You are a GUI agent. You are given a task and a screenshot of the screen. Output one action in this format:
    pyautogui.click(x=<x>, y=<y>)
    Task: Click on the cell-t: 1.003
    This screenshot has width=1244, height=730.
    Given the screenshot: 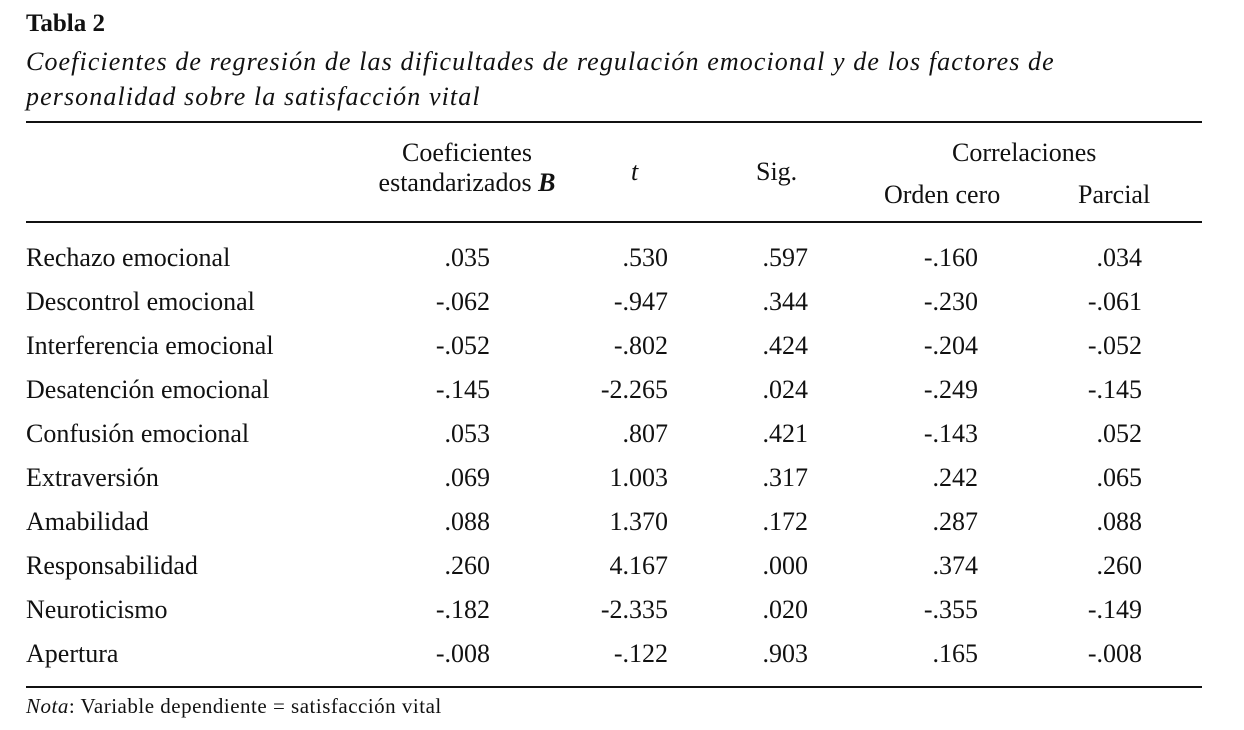 What is the action you would take?
    pyautogui.click(x=639, y=477)
    